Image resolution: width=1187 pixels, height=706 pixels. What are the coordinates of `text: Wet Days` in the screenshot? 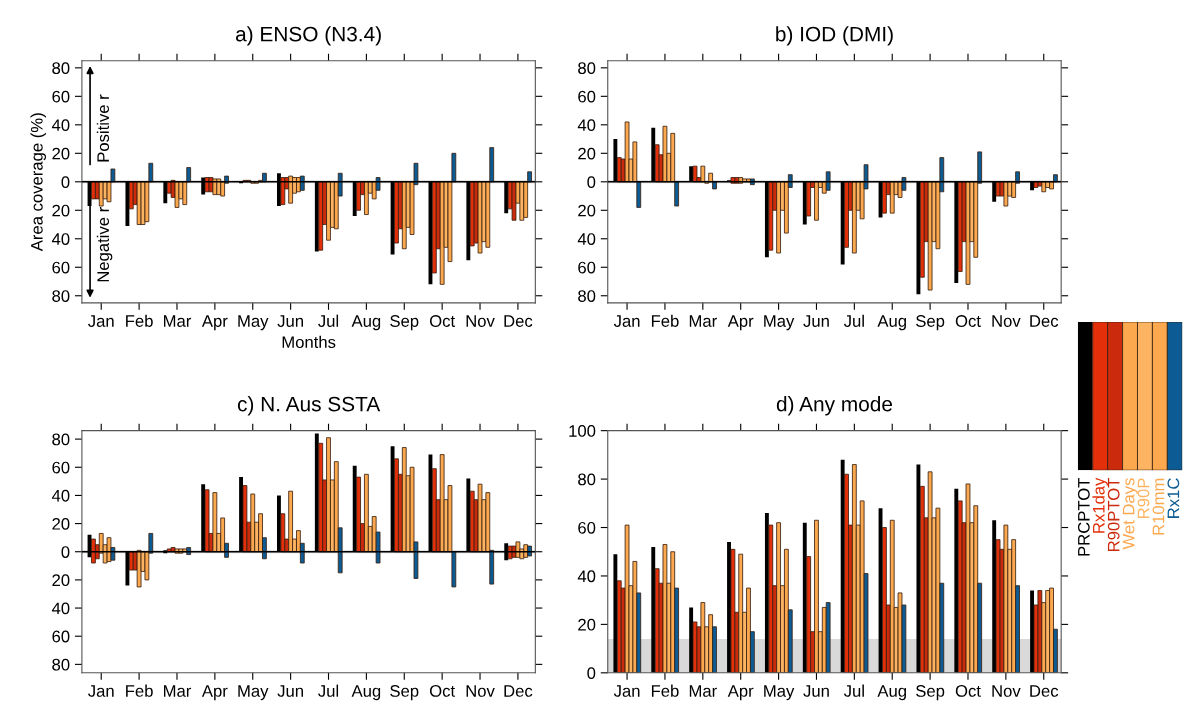 It's located at (1130, 514).